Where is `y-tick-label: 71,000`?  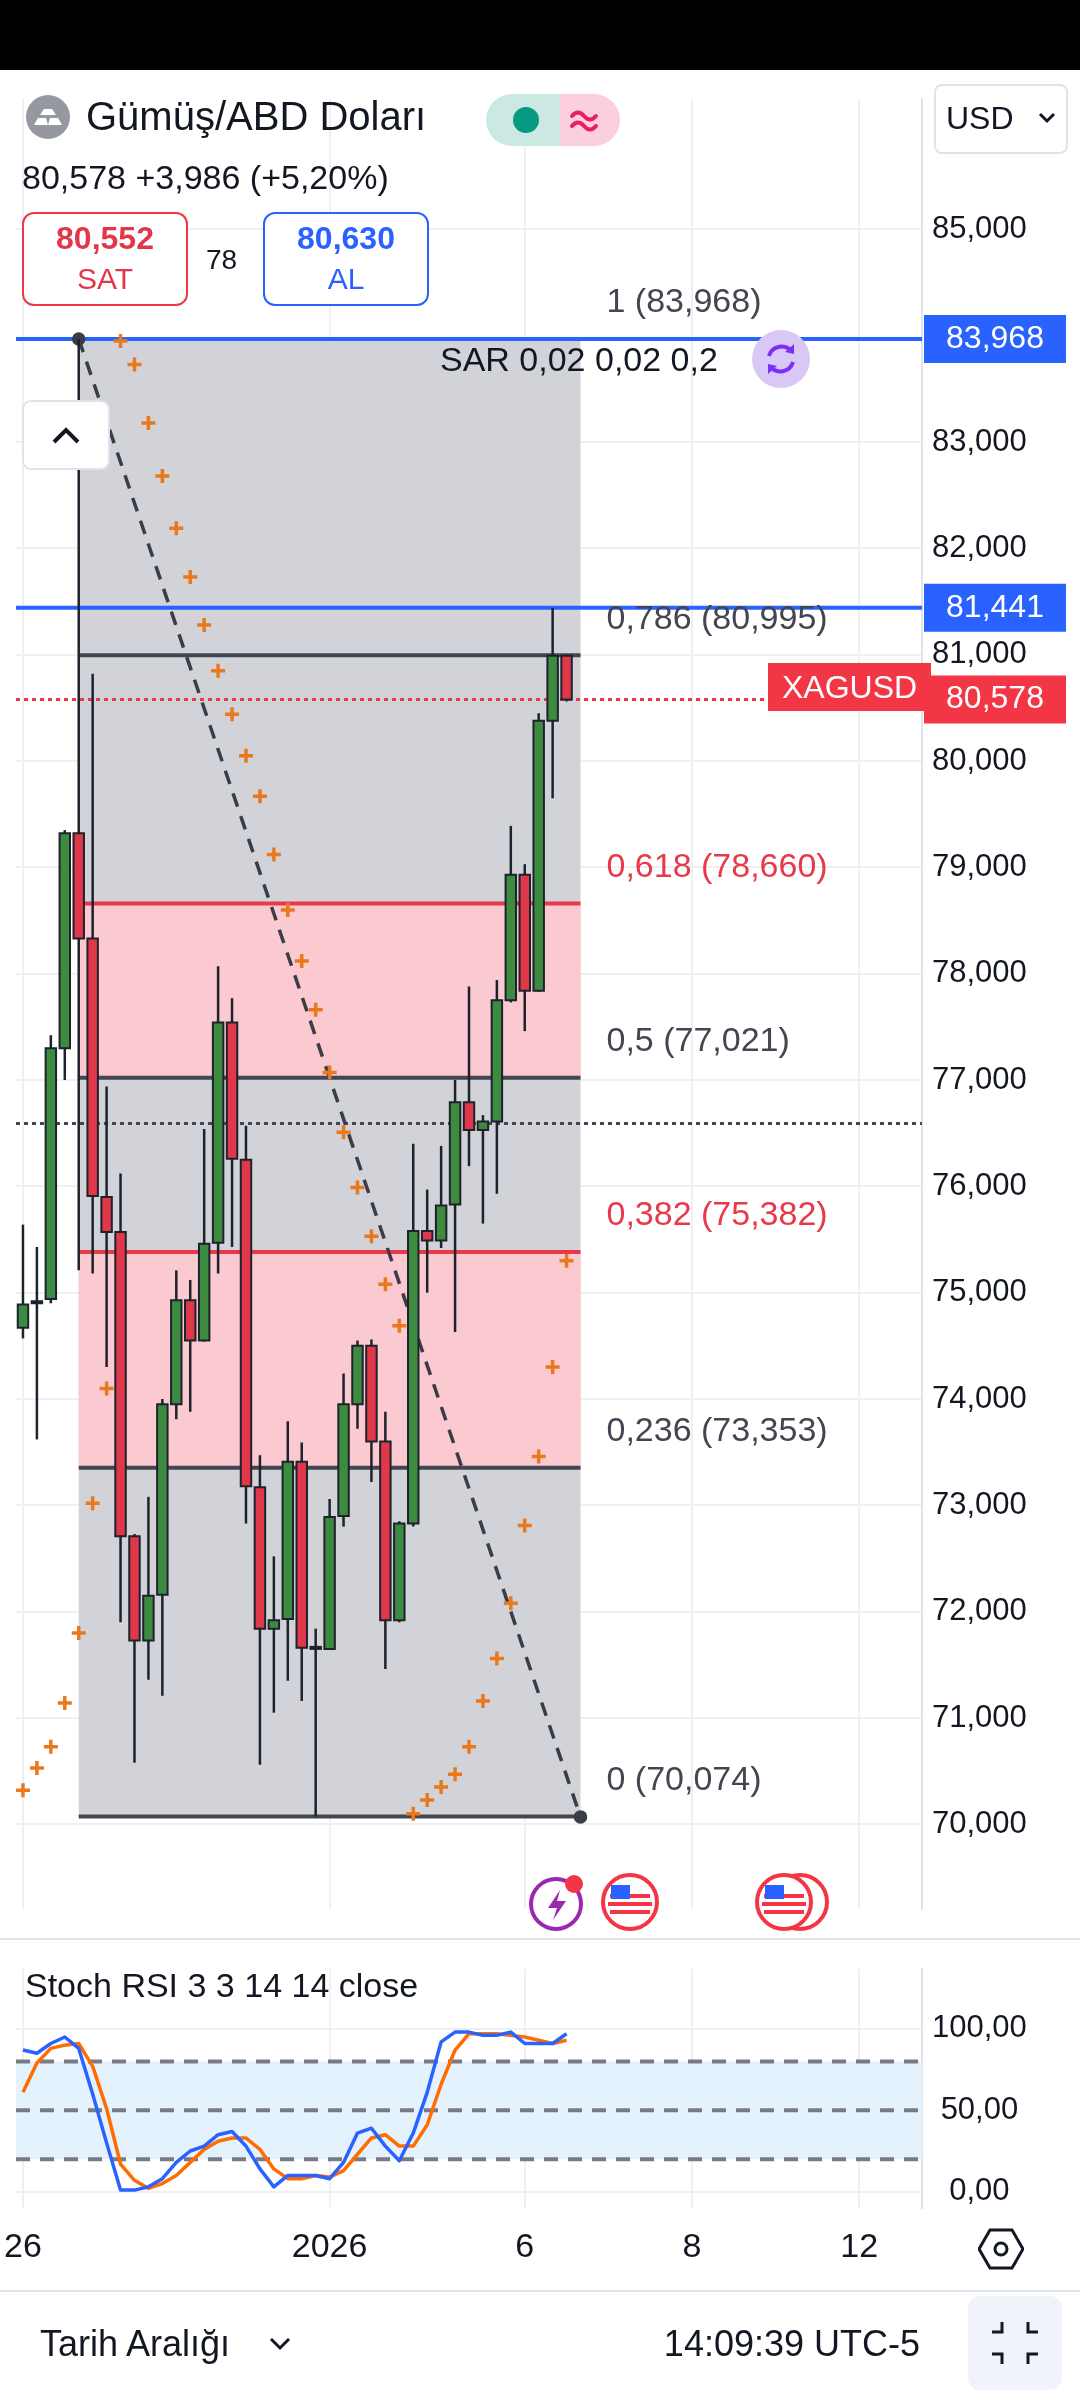 y-tick-label: 71,000 is located at coordinates (979, 1716).